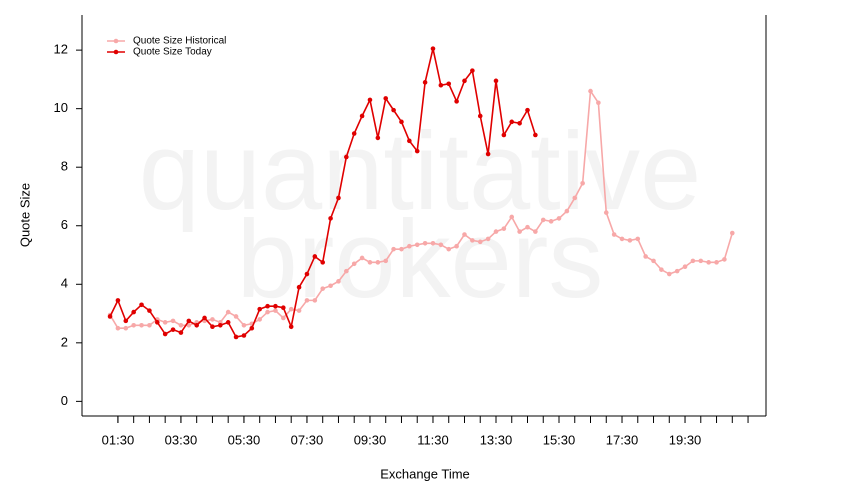 This screenshot has width=850, height=500. Describe the element at coordinates (181, 439) in the screenshot. I see `x-tick-label: 03:30` at that location.